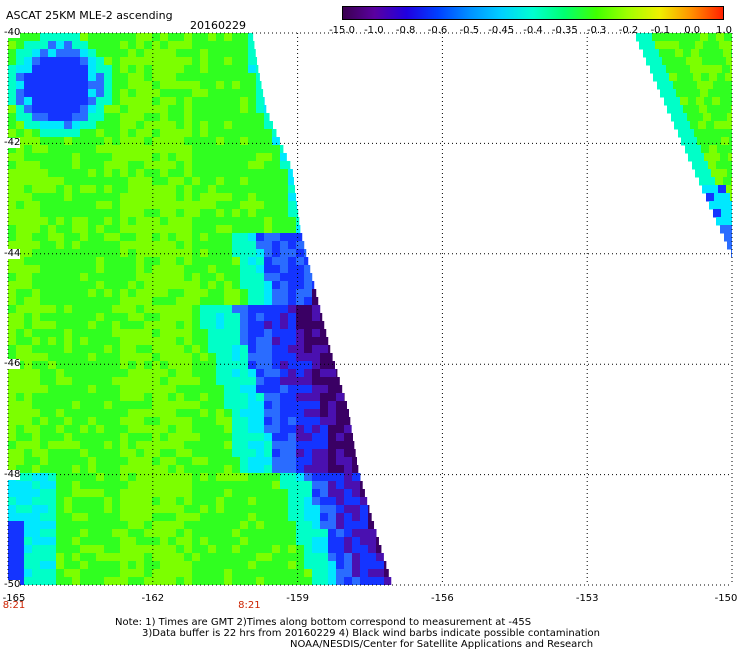 This screenshot has width=740, height=650. Describe the element at coordinates (218, 25) in the screenshot. I see `map-date: 20160229` at that location.